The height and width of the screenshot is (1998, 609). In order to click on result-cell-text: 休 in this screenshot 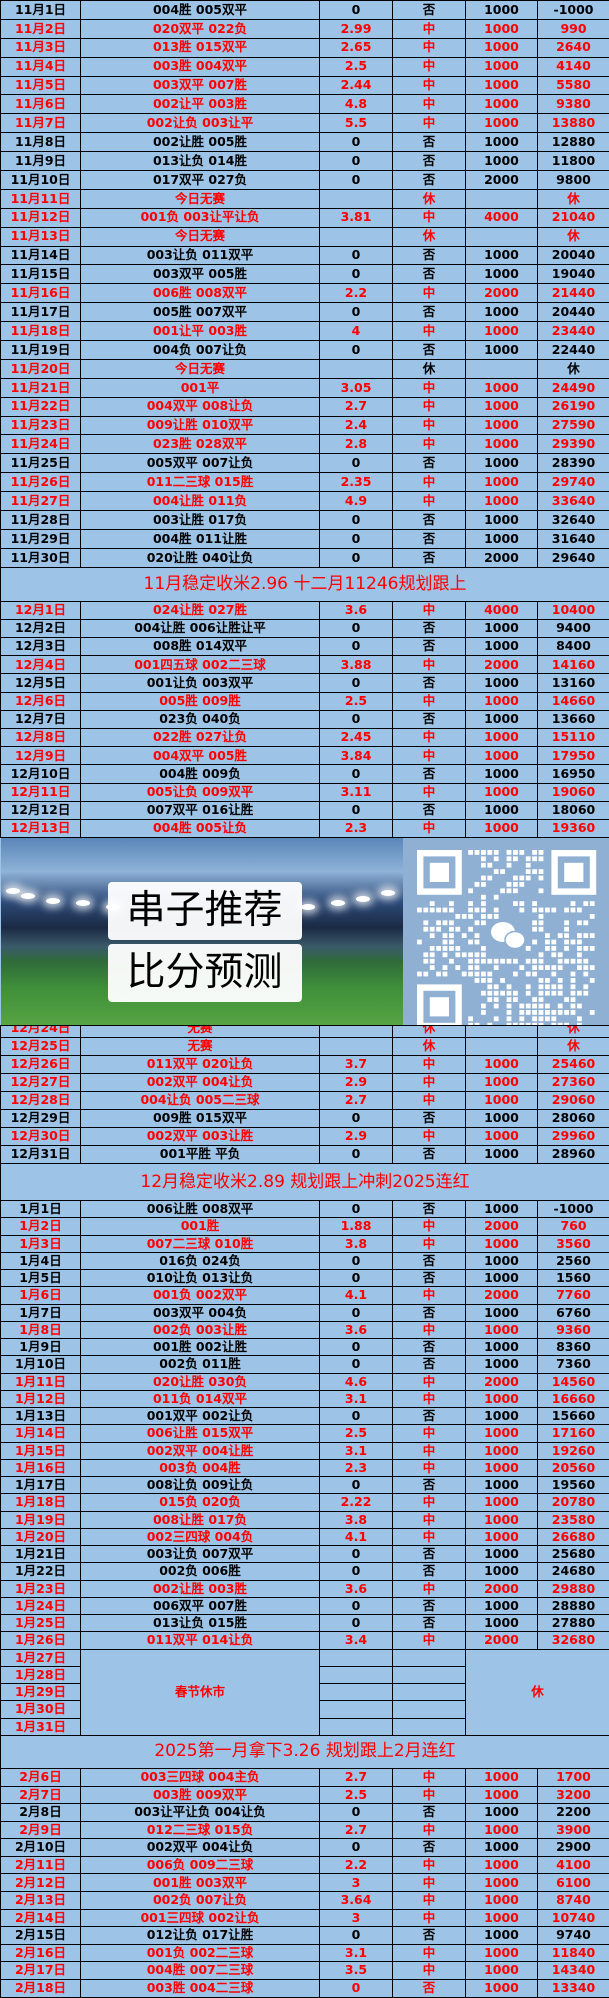, I will do `click(429, 1030)`.